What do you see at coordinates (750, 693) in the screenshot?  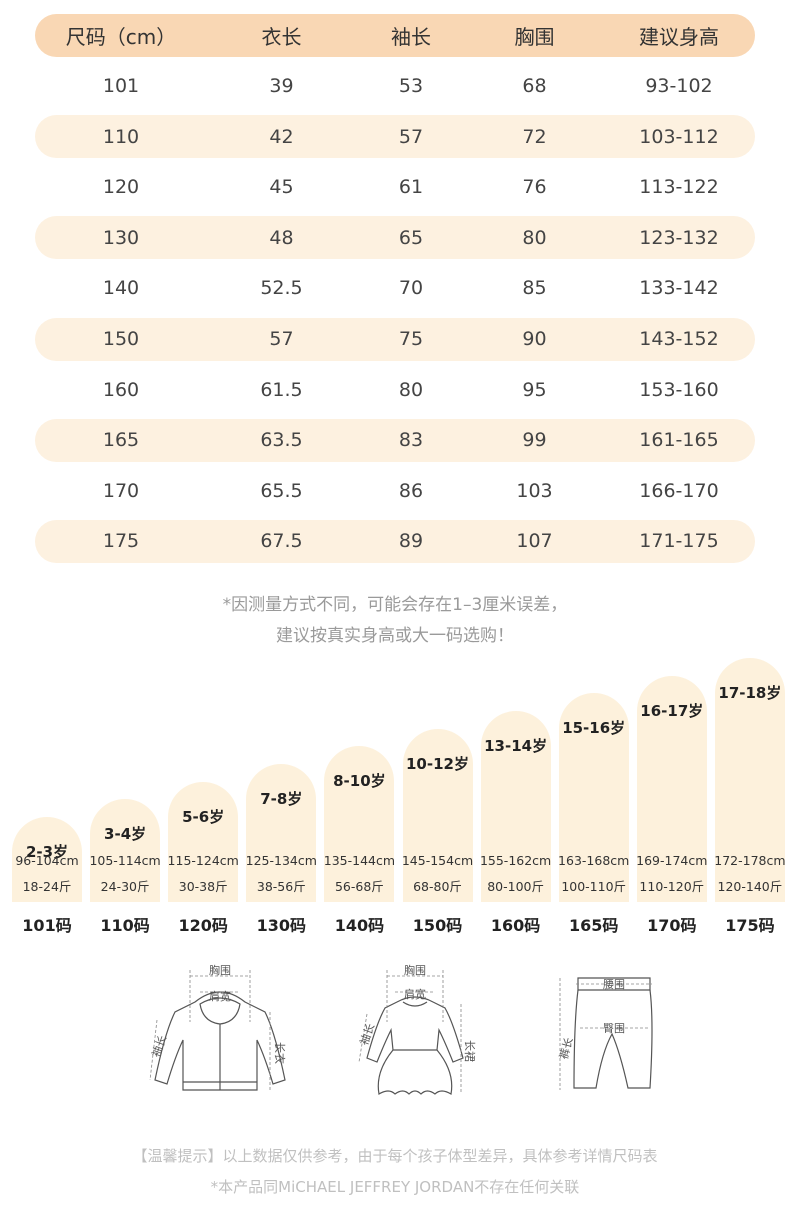 I see `bar-age-label: 17-18岁` at bounding box center [750, 693].